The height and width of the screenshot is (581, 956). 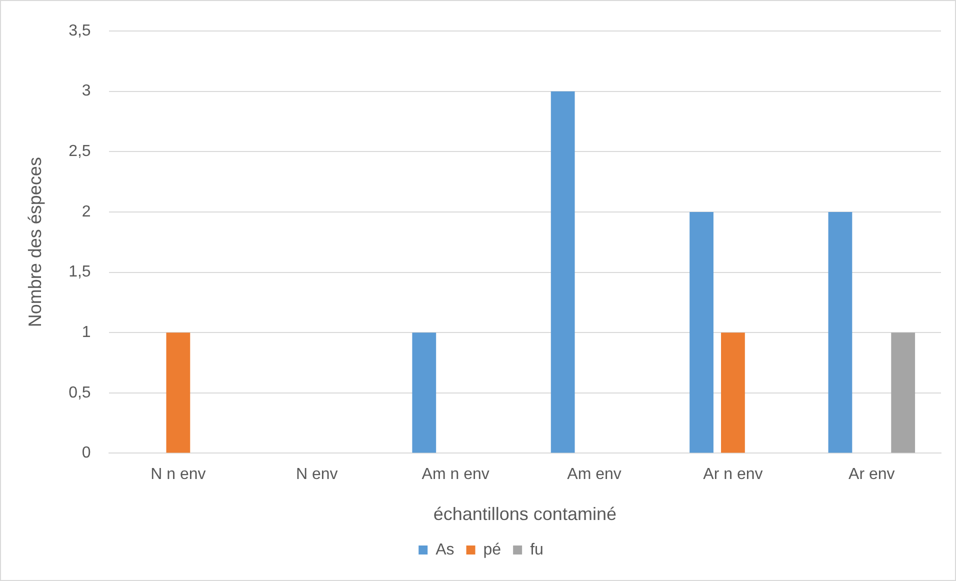 I want to click on legend-label: As, so click(x=445, y=549).